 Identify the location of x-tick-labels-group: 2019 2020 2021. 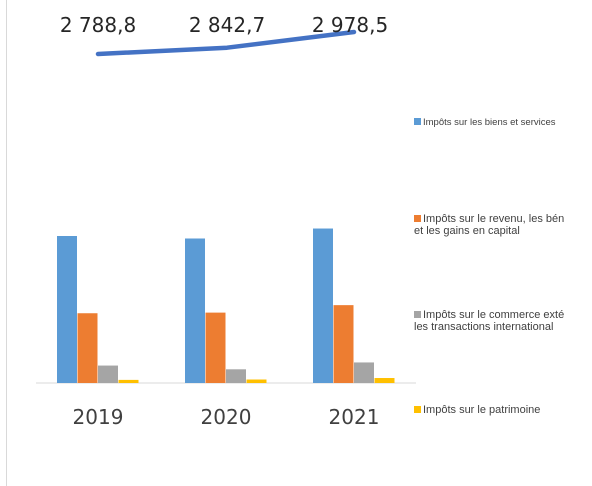
(226, 417).